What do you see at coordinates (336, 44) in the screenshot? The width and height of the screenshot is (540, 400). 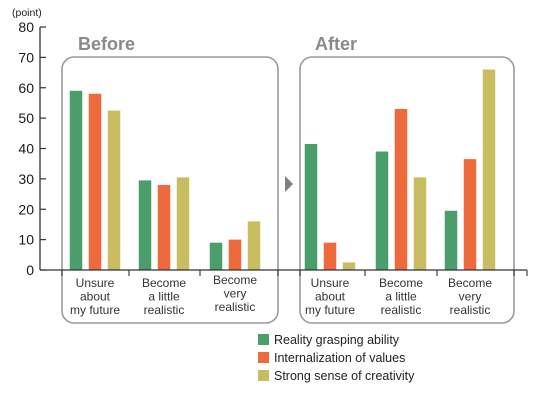 I see `panel-title-2: After` at bounding box center [336, 44].